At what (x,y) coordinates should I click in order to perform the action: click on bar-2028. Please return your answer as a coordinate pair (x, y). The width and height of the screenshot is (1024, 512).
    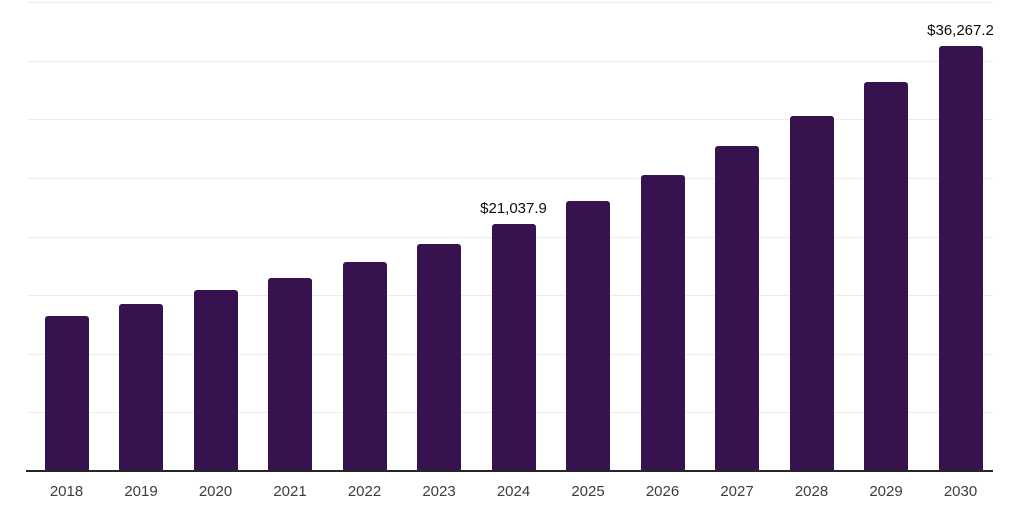
    Looking at the image, I should click on (811, 293).